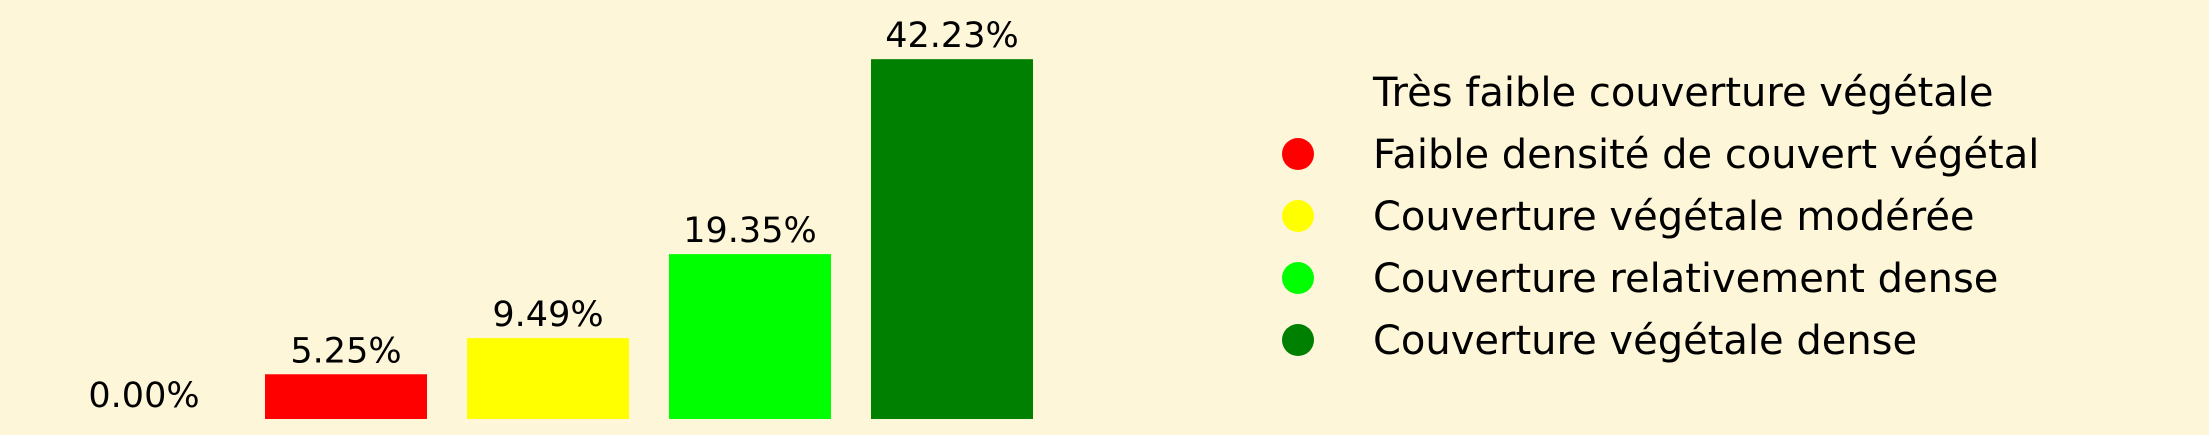 The height and width of the screenshot is (435, 2209). I want to click on bar-value-label-4: 19.35%, so click(749, 231).